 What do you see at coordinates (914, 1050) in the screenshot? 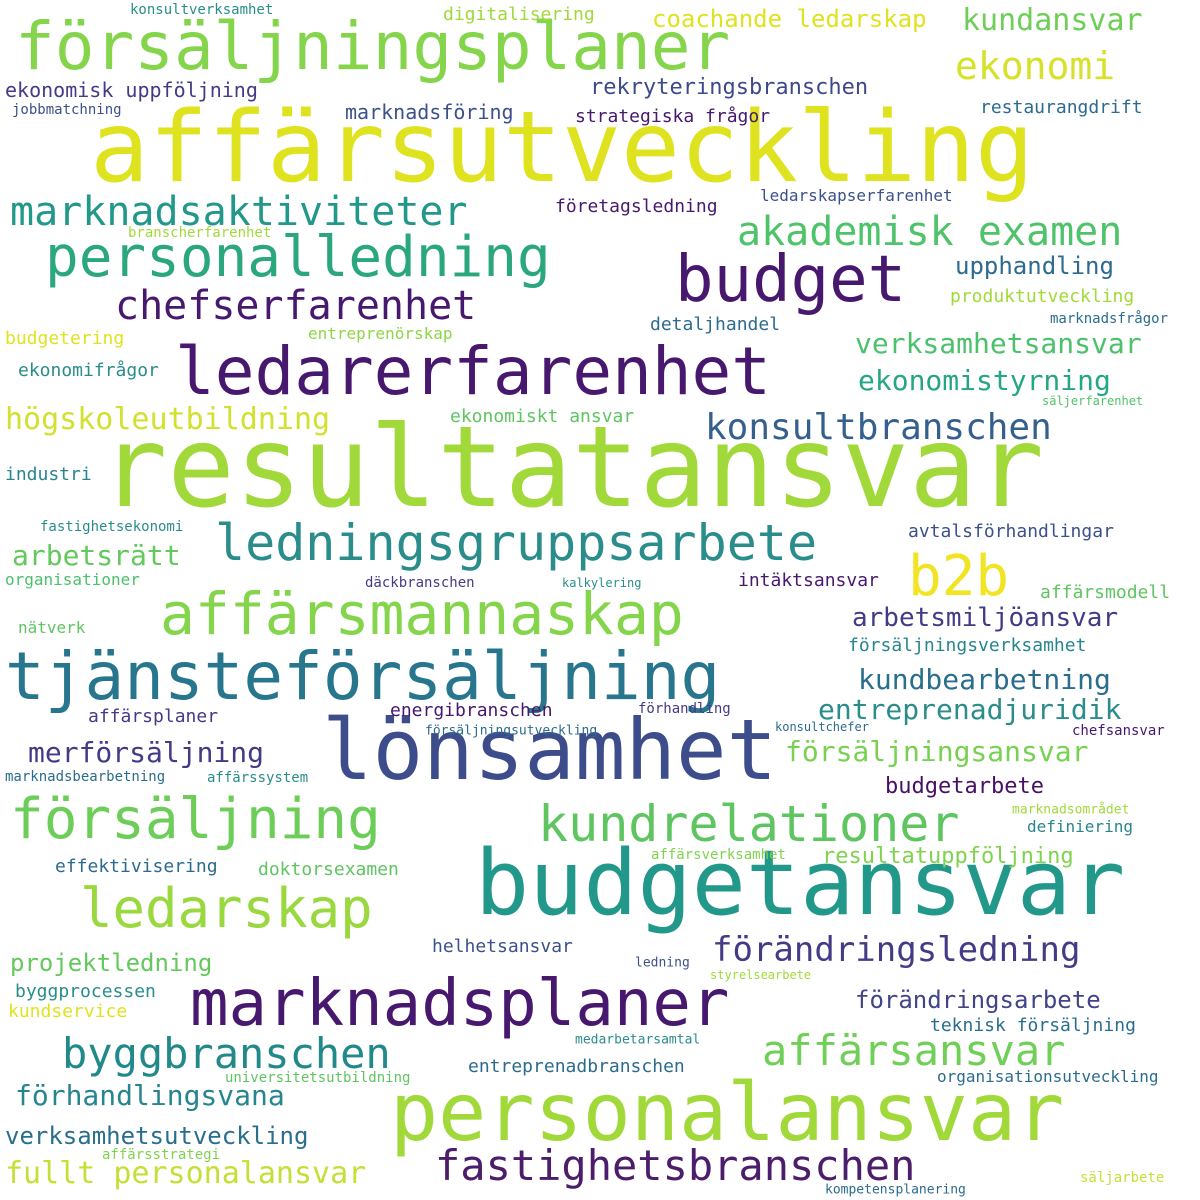
I see `cloud-word: affärsansvar` at bounding box center [914, 1050].